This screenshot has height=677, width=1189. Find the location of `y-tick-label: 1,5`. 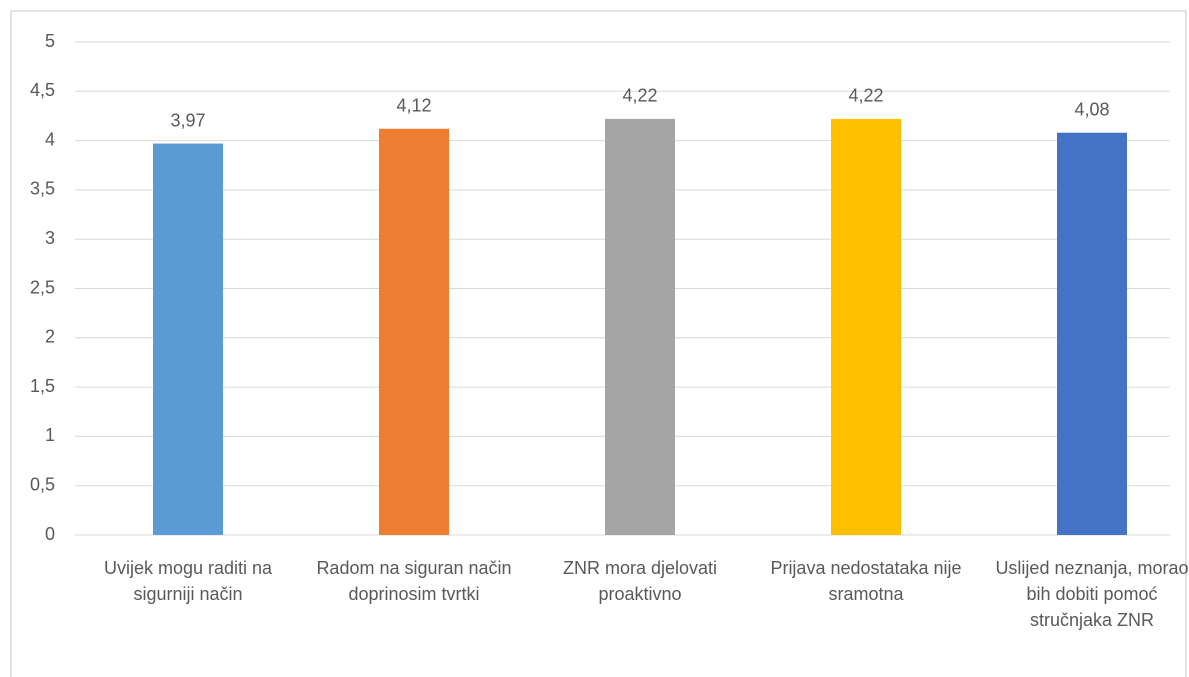

y-tick-label: 1,5 is located at coordinates (42, 386).